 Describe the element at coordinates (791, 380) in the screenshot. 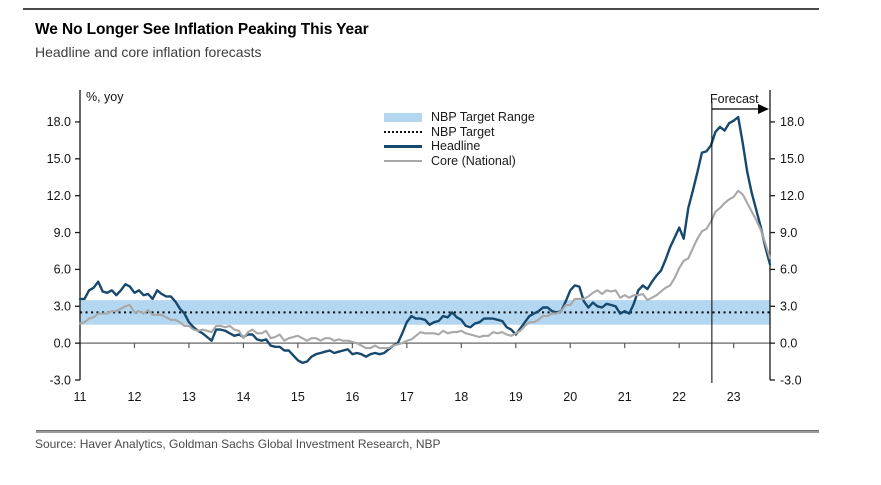

I see `right-y-tick-label: -3.0` at that location.